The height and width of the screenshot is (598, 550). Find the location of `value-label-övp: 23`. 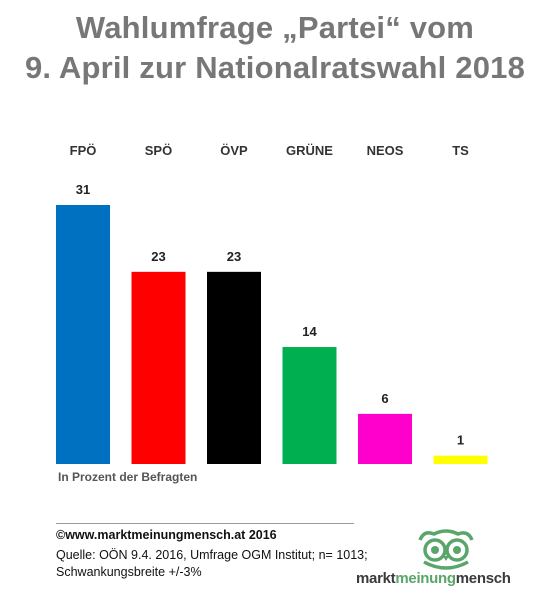

value-label-övp: 23 is located at coordinates (234, 256).